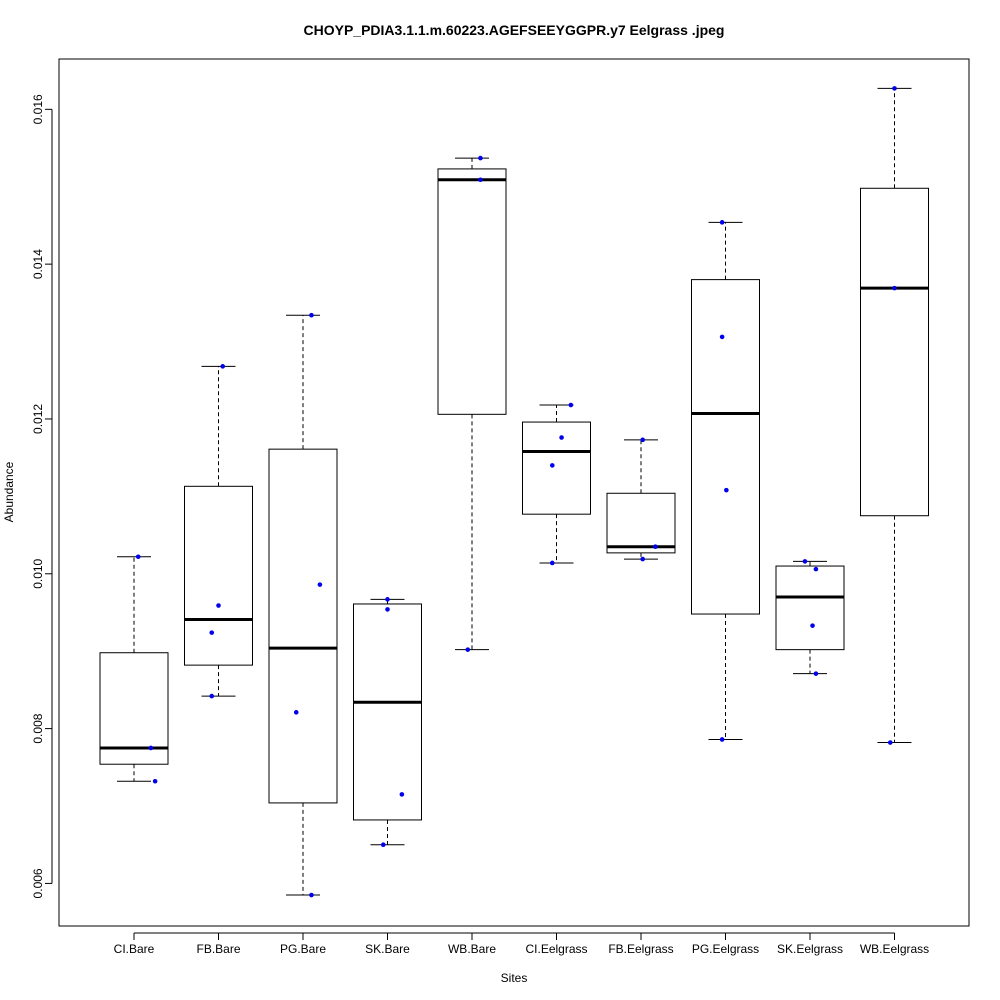 The width and height of the screenshot is (1000, 1000). Describe the element at coordinates (303, 949) in the screenshot. I see `x-tick-label: PG.Bare` at that location.